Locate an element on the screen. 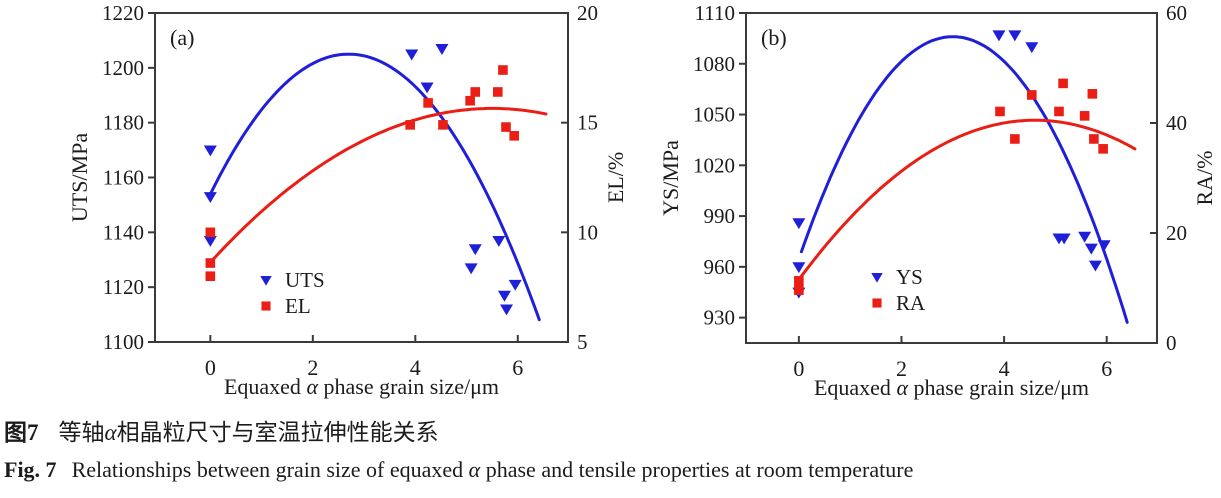 The image size is (1221, 498). left-axis-title: UTS/MPa is located at coordinates (79, 177).